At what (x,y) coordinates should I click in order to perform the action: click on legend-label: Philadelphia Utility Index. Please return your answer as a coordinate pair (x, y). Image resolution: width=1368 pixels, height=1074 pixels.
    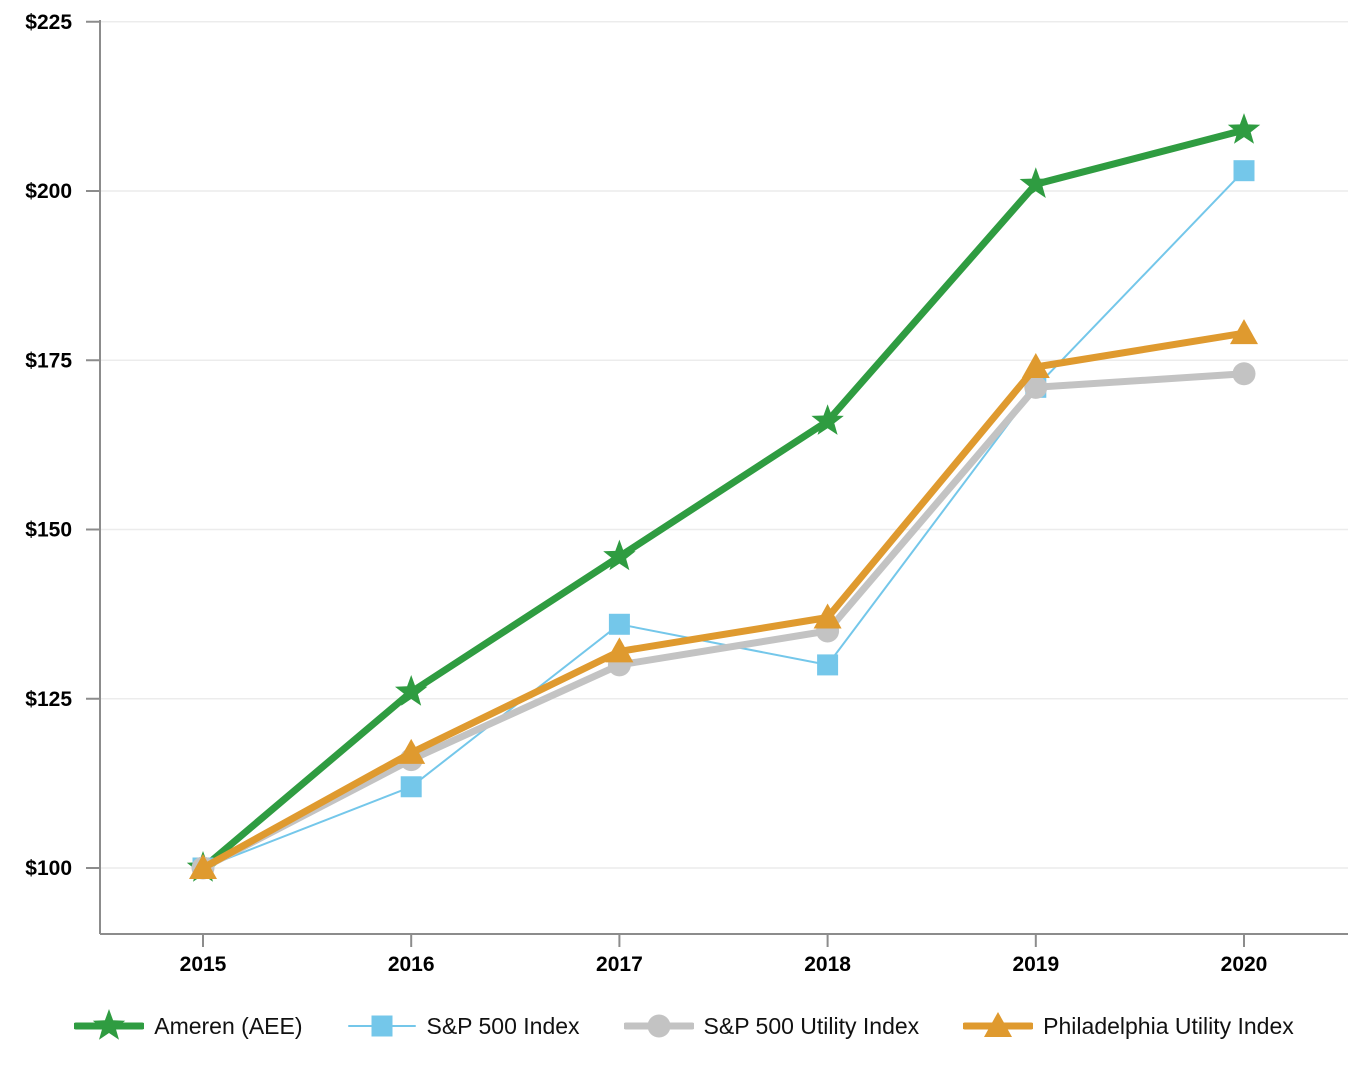
    Looking at the image, I should click on (1168, 1025).